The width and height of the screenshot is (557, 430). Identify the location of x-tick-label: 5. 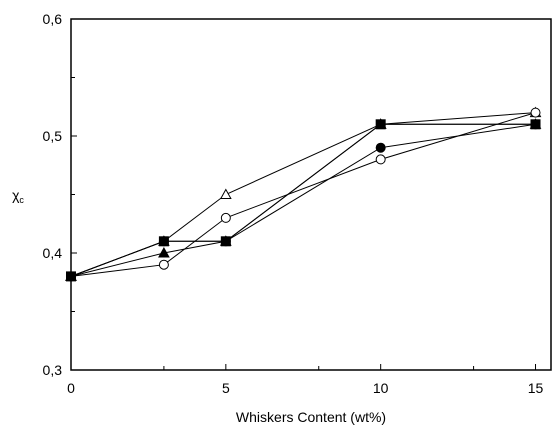
(226, 388).